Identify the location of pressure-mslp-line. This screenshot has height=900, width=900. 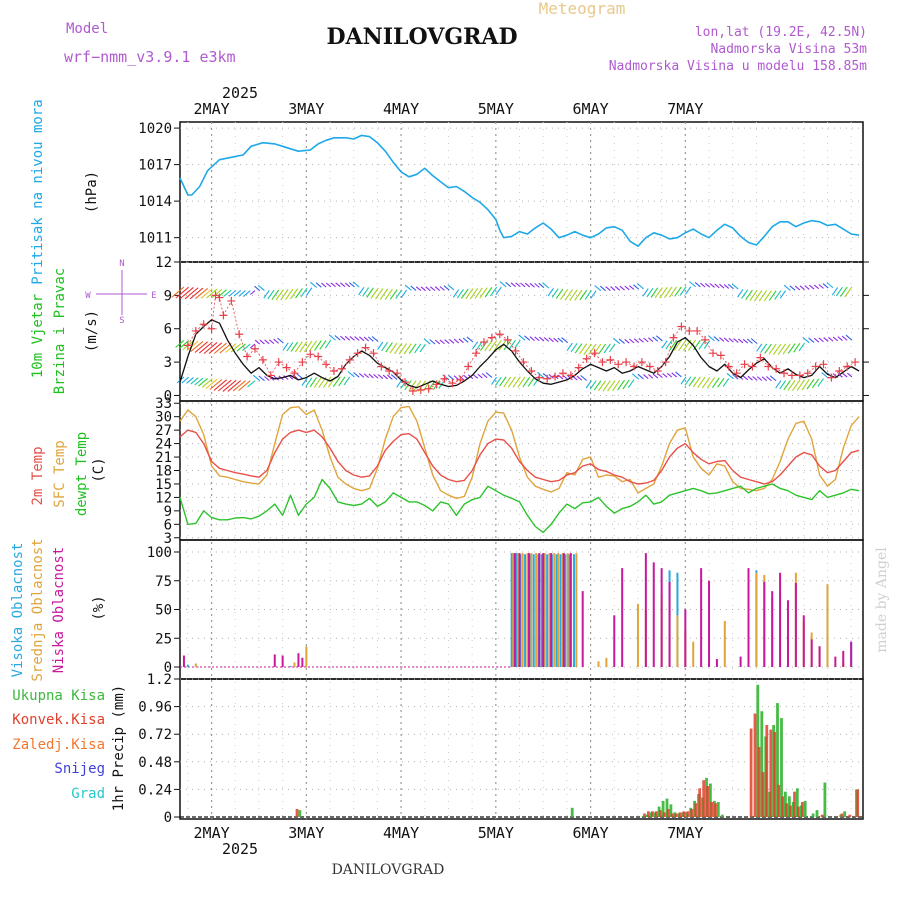
(519, 190).